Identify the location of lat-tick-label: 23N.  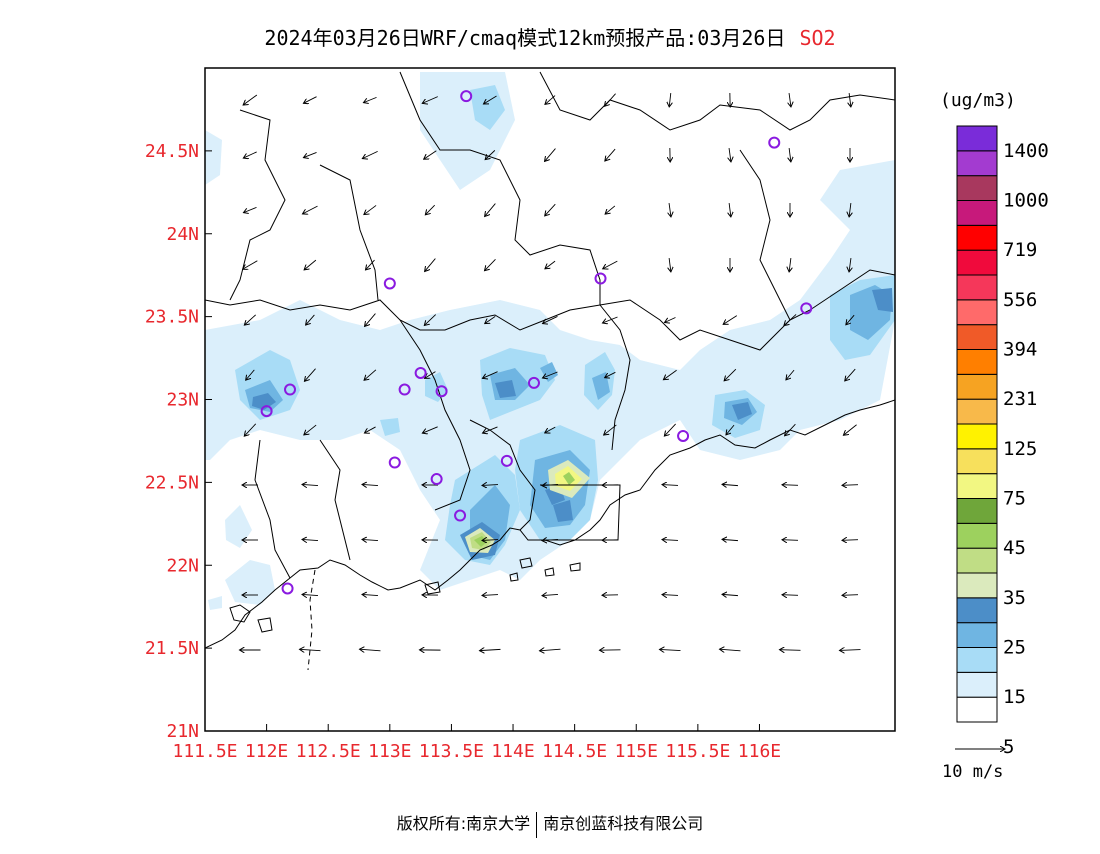
(182, 400).